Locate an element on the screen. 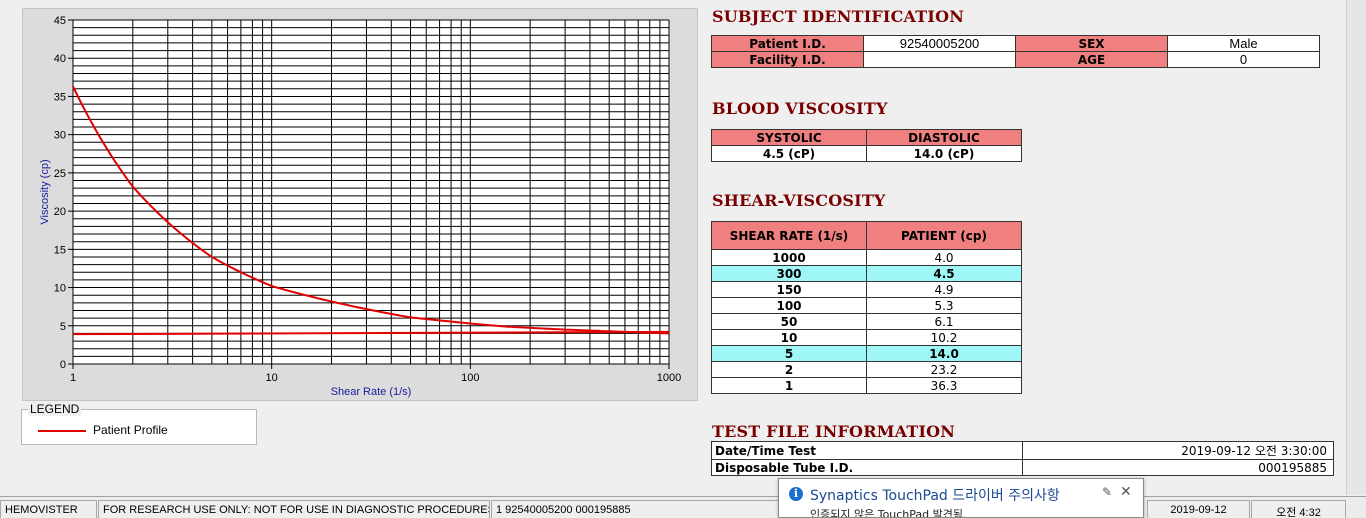 This screenshot has width=1366, height=518. tube-id-value: 000195885 is located at coordinates (1178, 467).